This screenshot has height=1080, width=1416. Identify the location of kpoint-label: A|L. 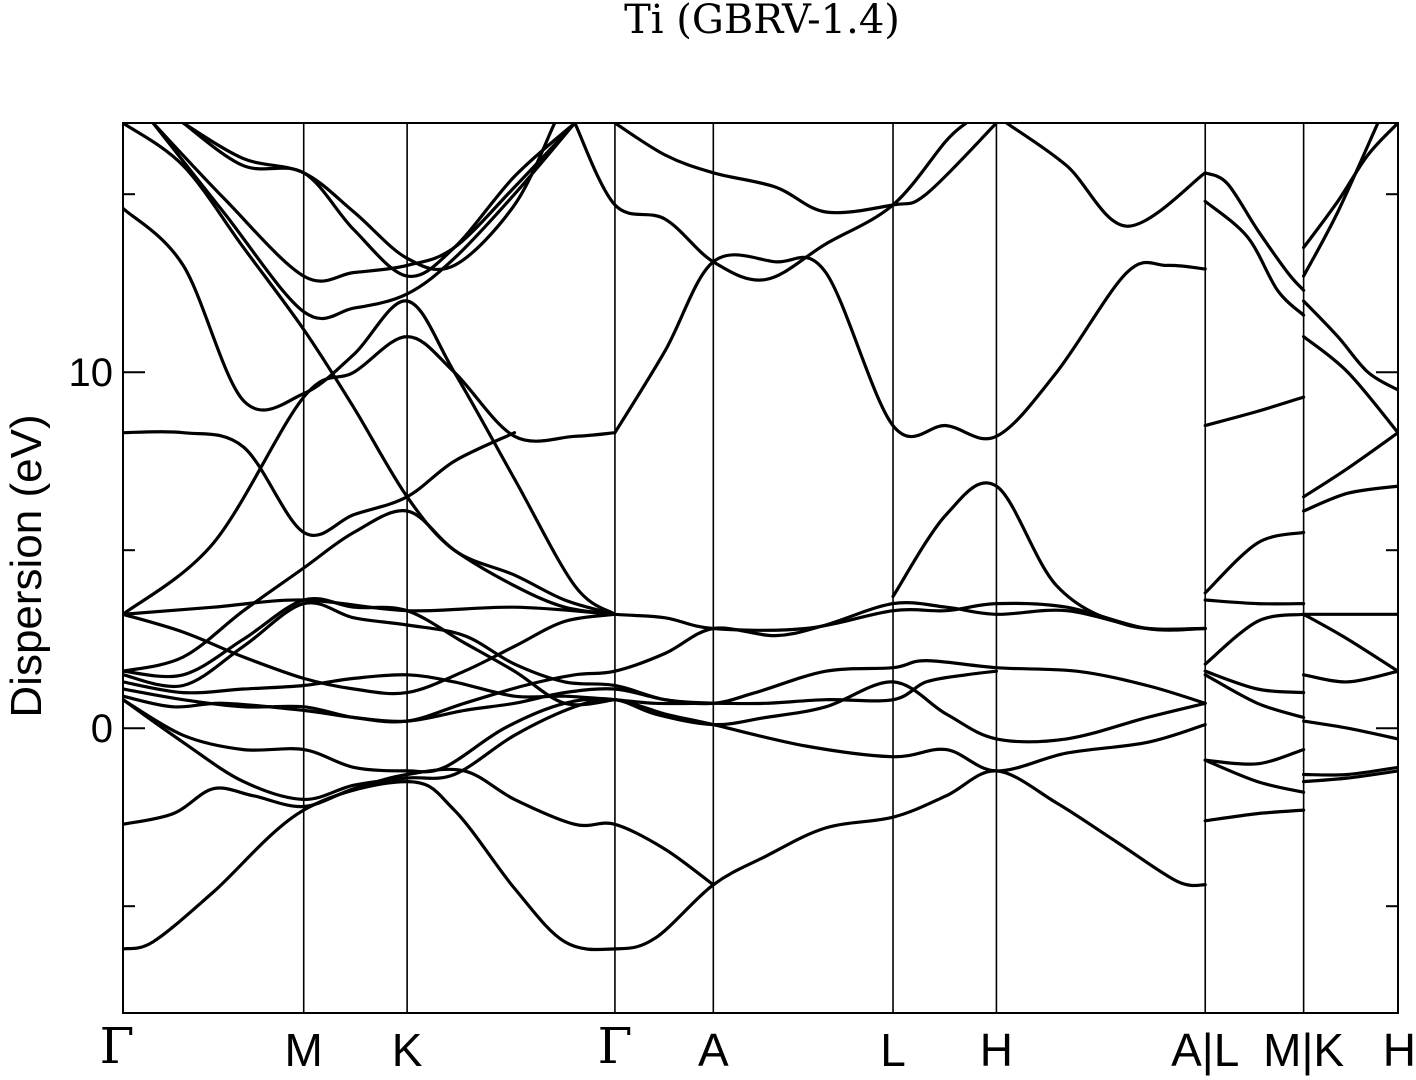
(1205, 1050).